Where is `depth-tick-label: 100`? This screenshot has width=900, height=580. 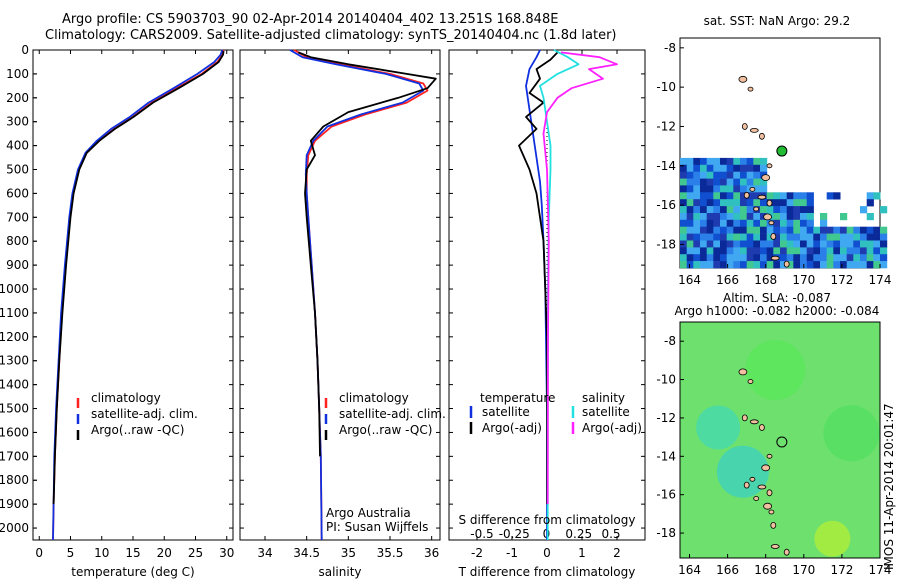
depth-tick-label: 100 is located at coordinates (17, 74).